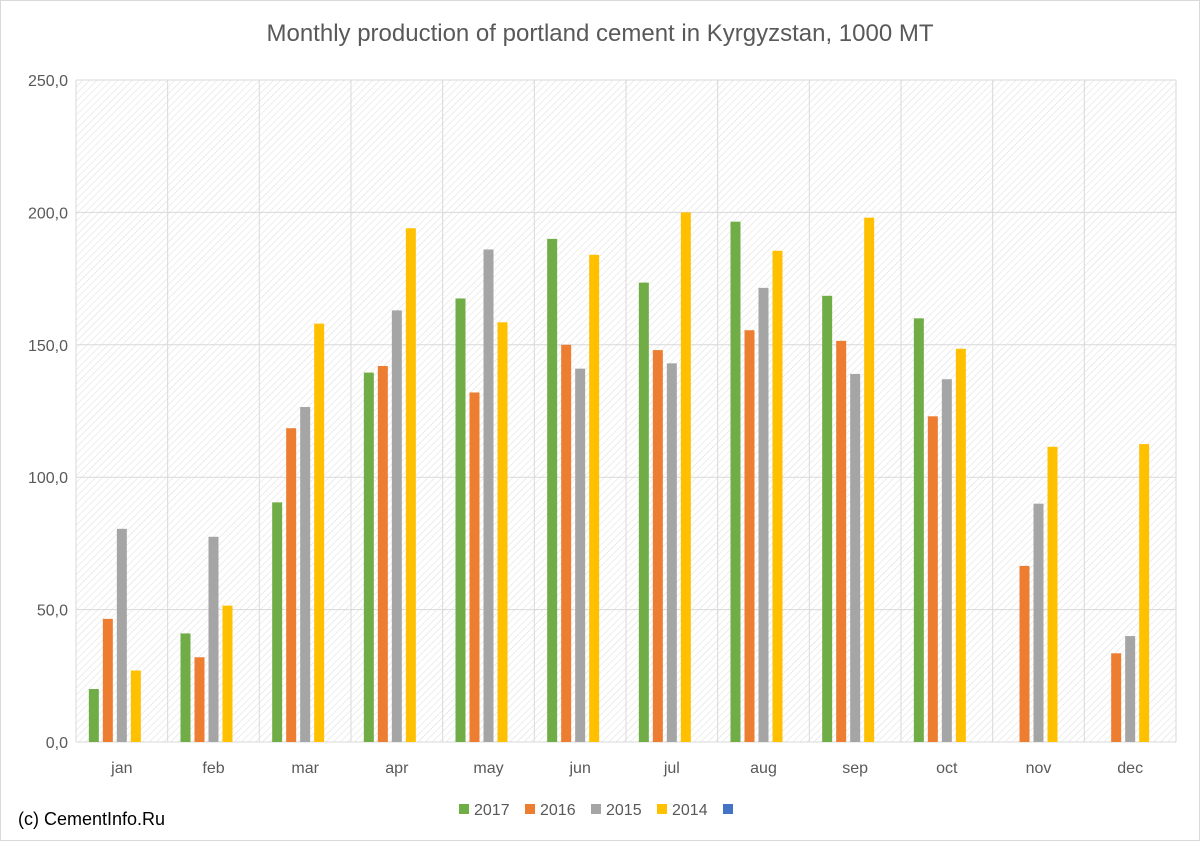  Describe the element at coordinates (552, 490) in the screenshot. I see `bar-2017-jun` at that location.